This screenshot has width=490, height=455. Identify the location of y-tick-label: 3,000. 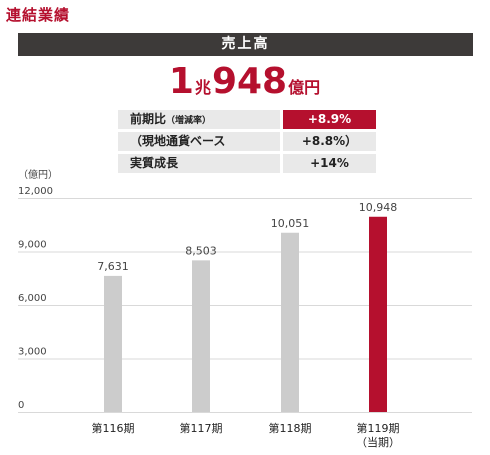
(32, 352).